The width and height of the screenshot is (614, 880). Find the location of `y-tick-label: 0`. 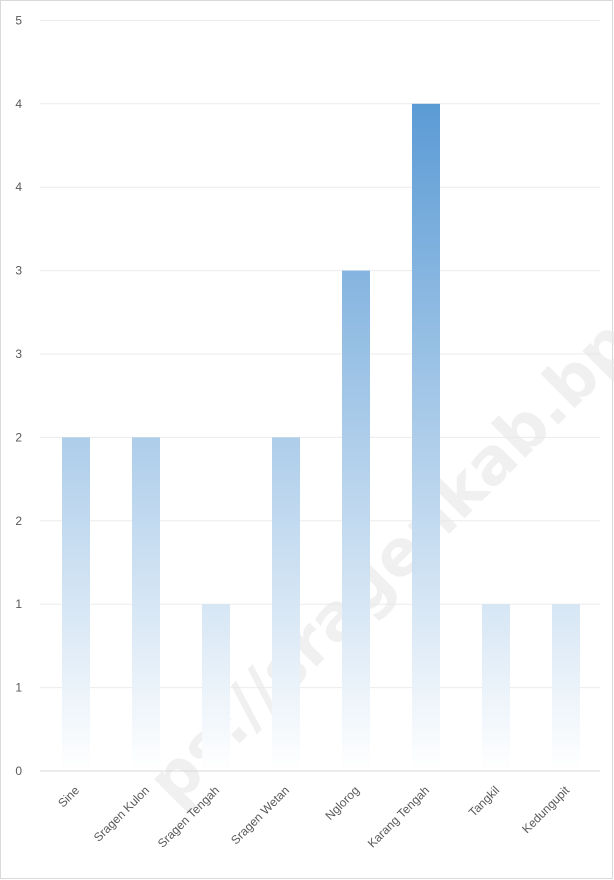

y-tick-label: 0 is located at coordinates (18, 771).